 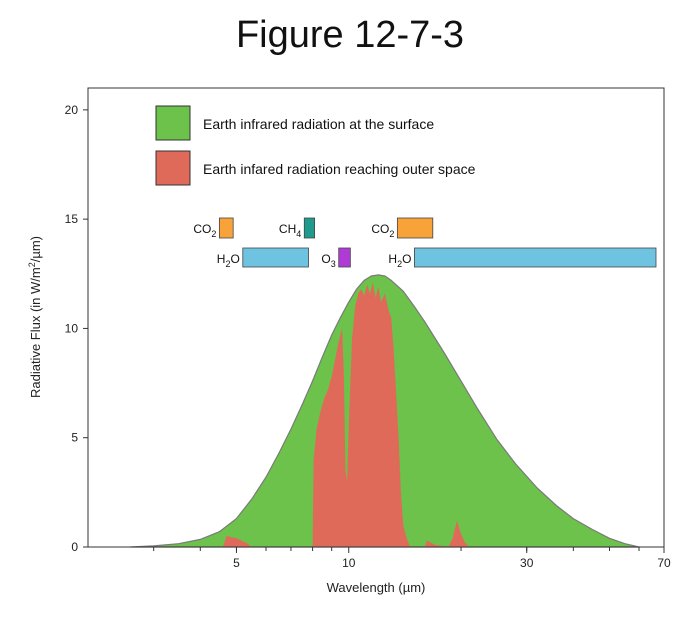 I want to click on y-tick-label-0: 0, so click(x=74, y=547).